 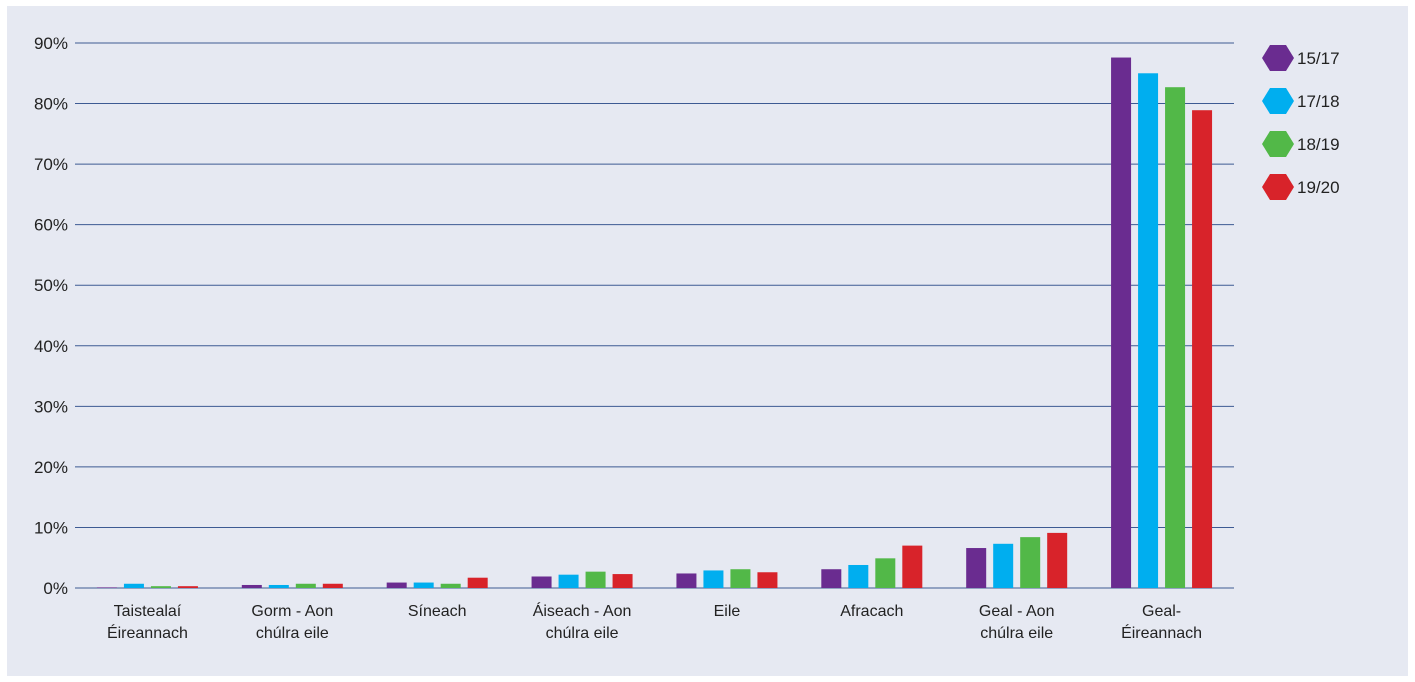 What do you see at coordinates (1017, 622) in the screenshot?
I see `x-category-label: Geal - Aon chúlra eile` at bounding box center [1017, 622].